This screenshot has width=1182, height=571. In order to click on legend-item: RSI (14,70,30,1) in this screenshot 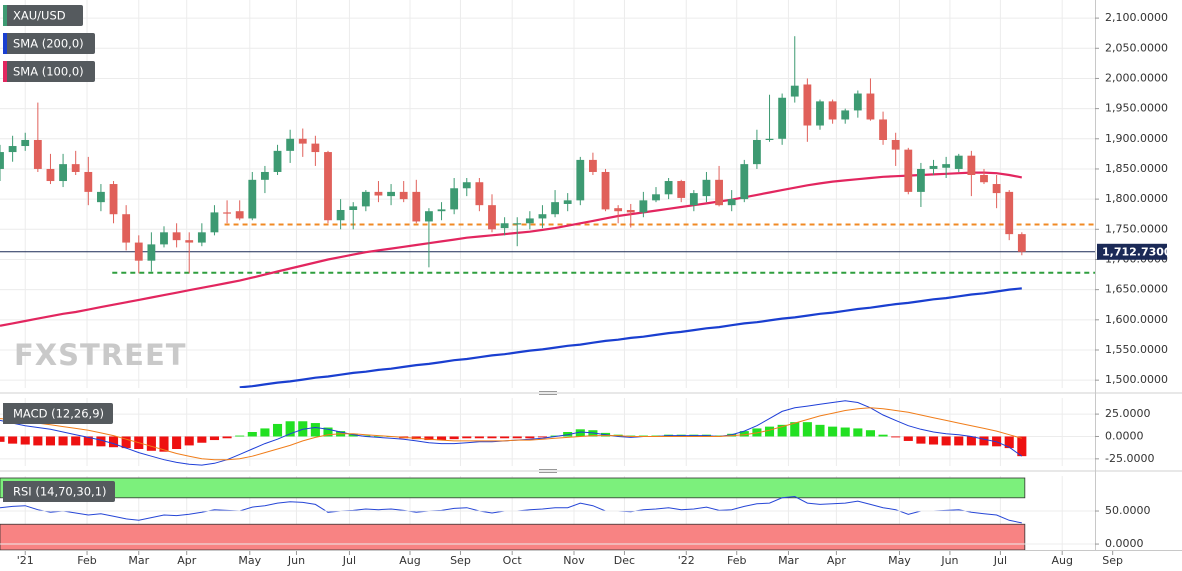, I will do `click(59, 491)`.